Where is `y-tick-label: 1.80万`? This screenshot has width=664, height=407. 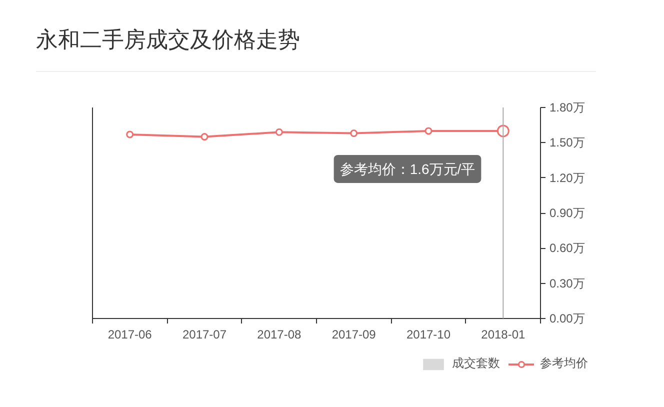
y-tick-label: 1.80万 is located at coordinates (567, 107).